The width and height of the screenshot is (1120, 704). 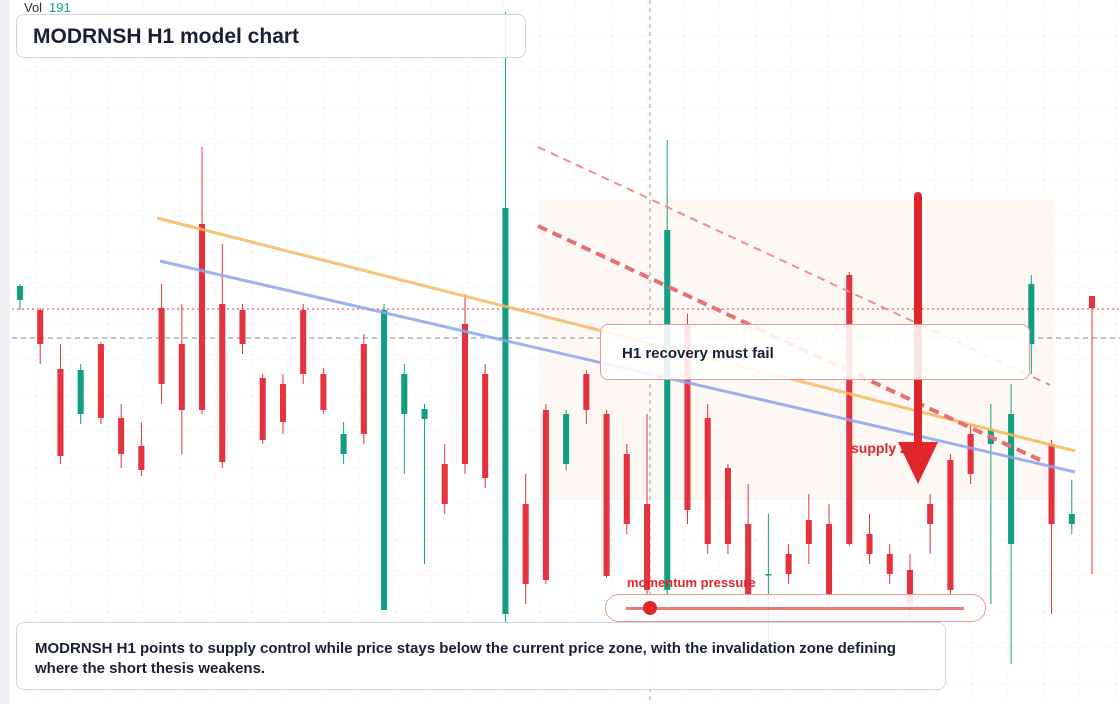 I want to click on title-box: MODRNSH H1 model chart, so click(x=271, y=36).